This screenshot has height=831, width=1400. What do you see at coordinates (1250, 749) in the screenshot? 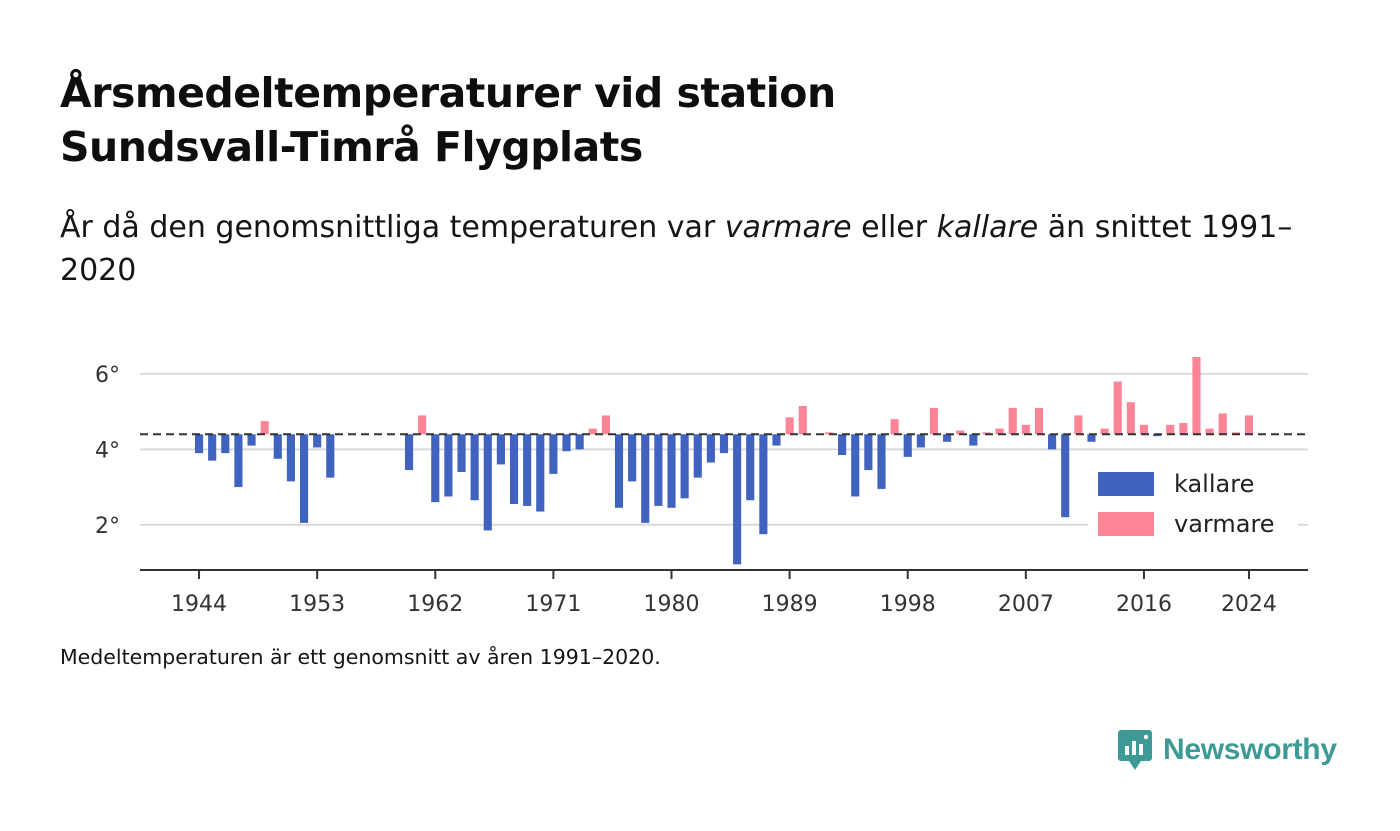
I see `brand-name: Newsworthy` at bounding box center [1250, 749].